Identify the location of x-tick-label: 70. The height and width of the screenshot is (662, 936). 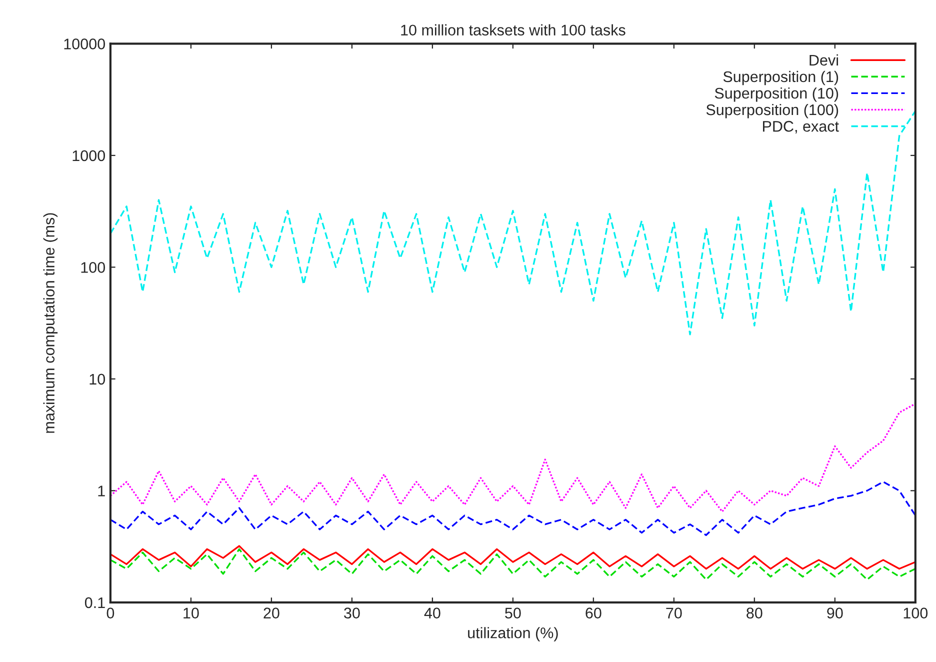
(674, 613).